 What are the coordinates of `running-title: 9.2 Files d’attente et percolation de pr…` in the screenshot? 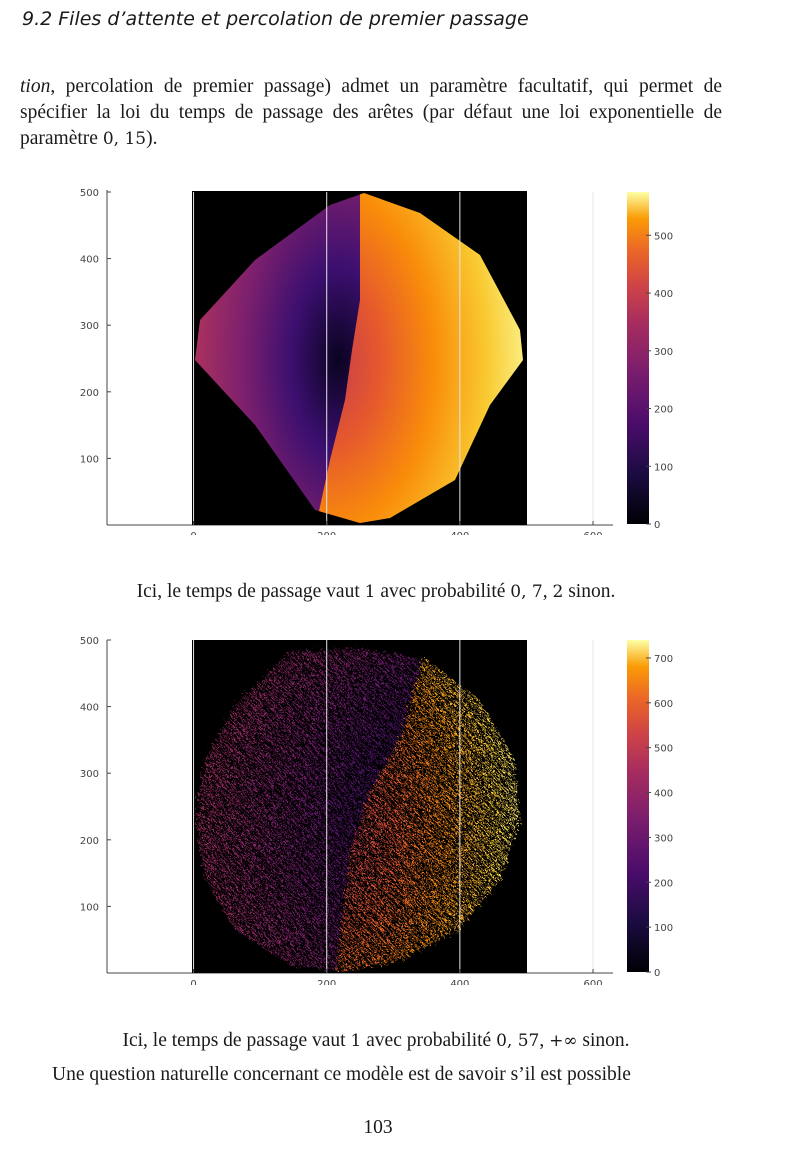 It's located at (275, 19).